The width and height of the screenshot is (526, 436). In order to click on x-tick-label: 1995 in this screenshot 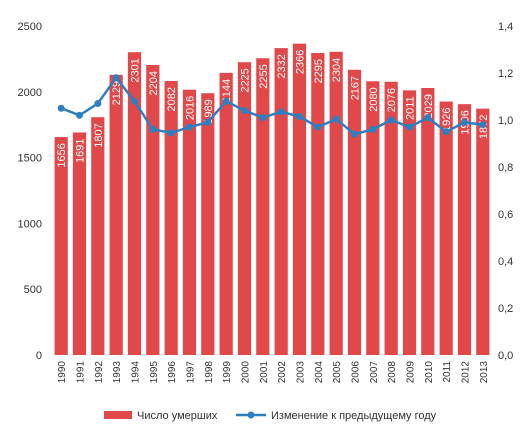, I will do `click(154, 372)`.